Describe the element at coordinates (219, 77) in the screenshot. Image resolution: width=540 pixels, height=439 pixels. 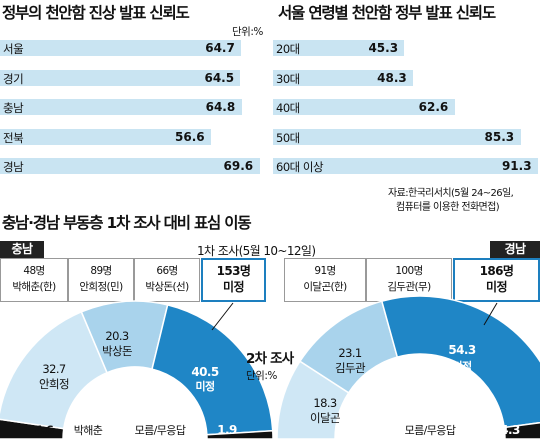
I see `region-bar-value: 64.5` at that location.